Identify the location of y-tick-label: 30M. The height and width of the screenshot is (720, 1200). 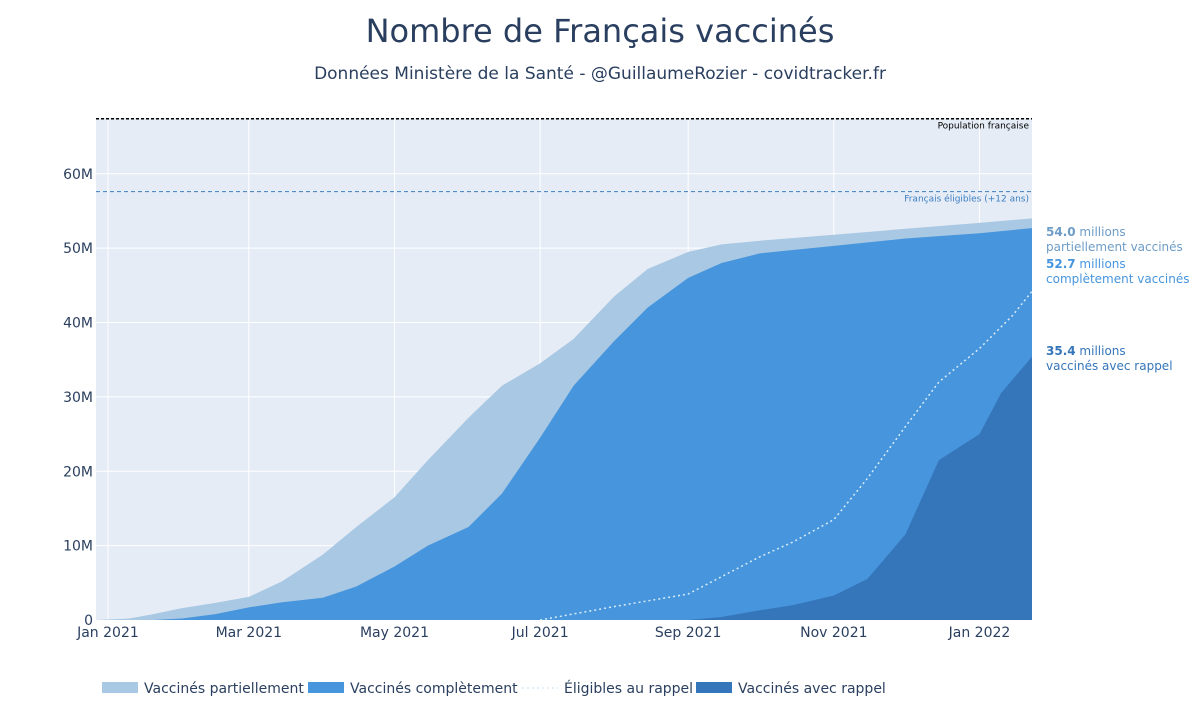
(78, 398).